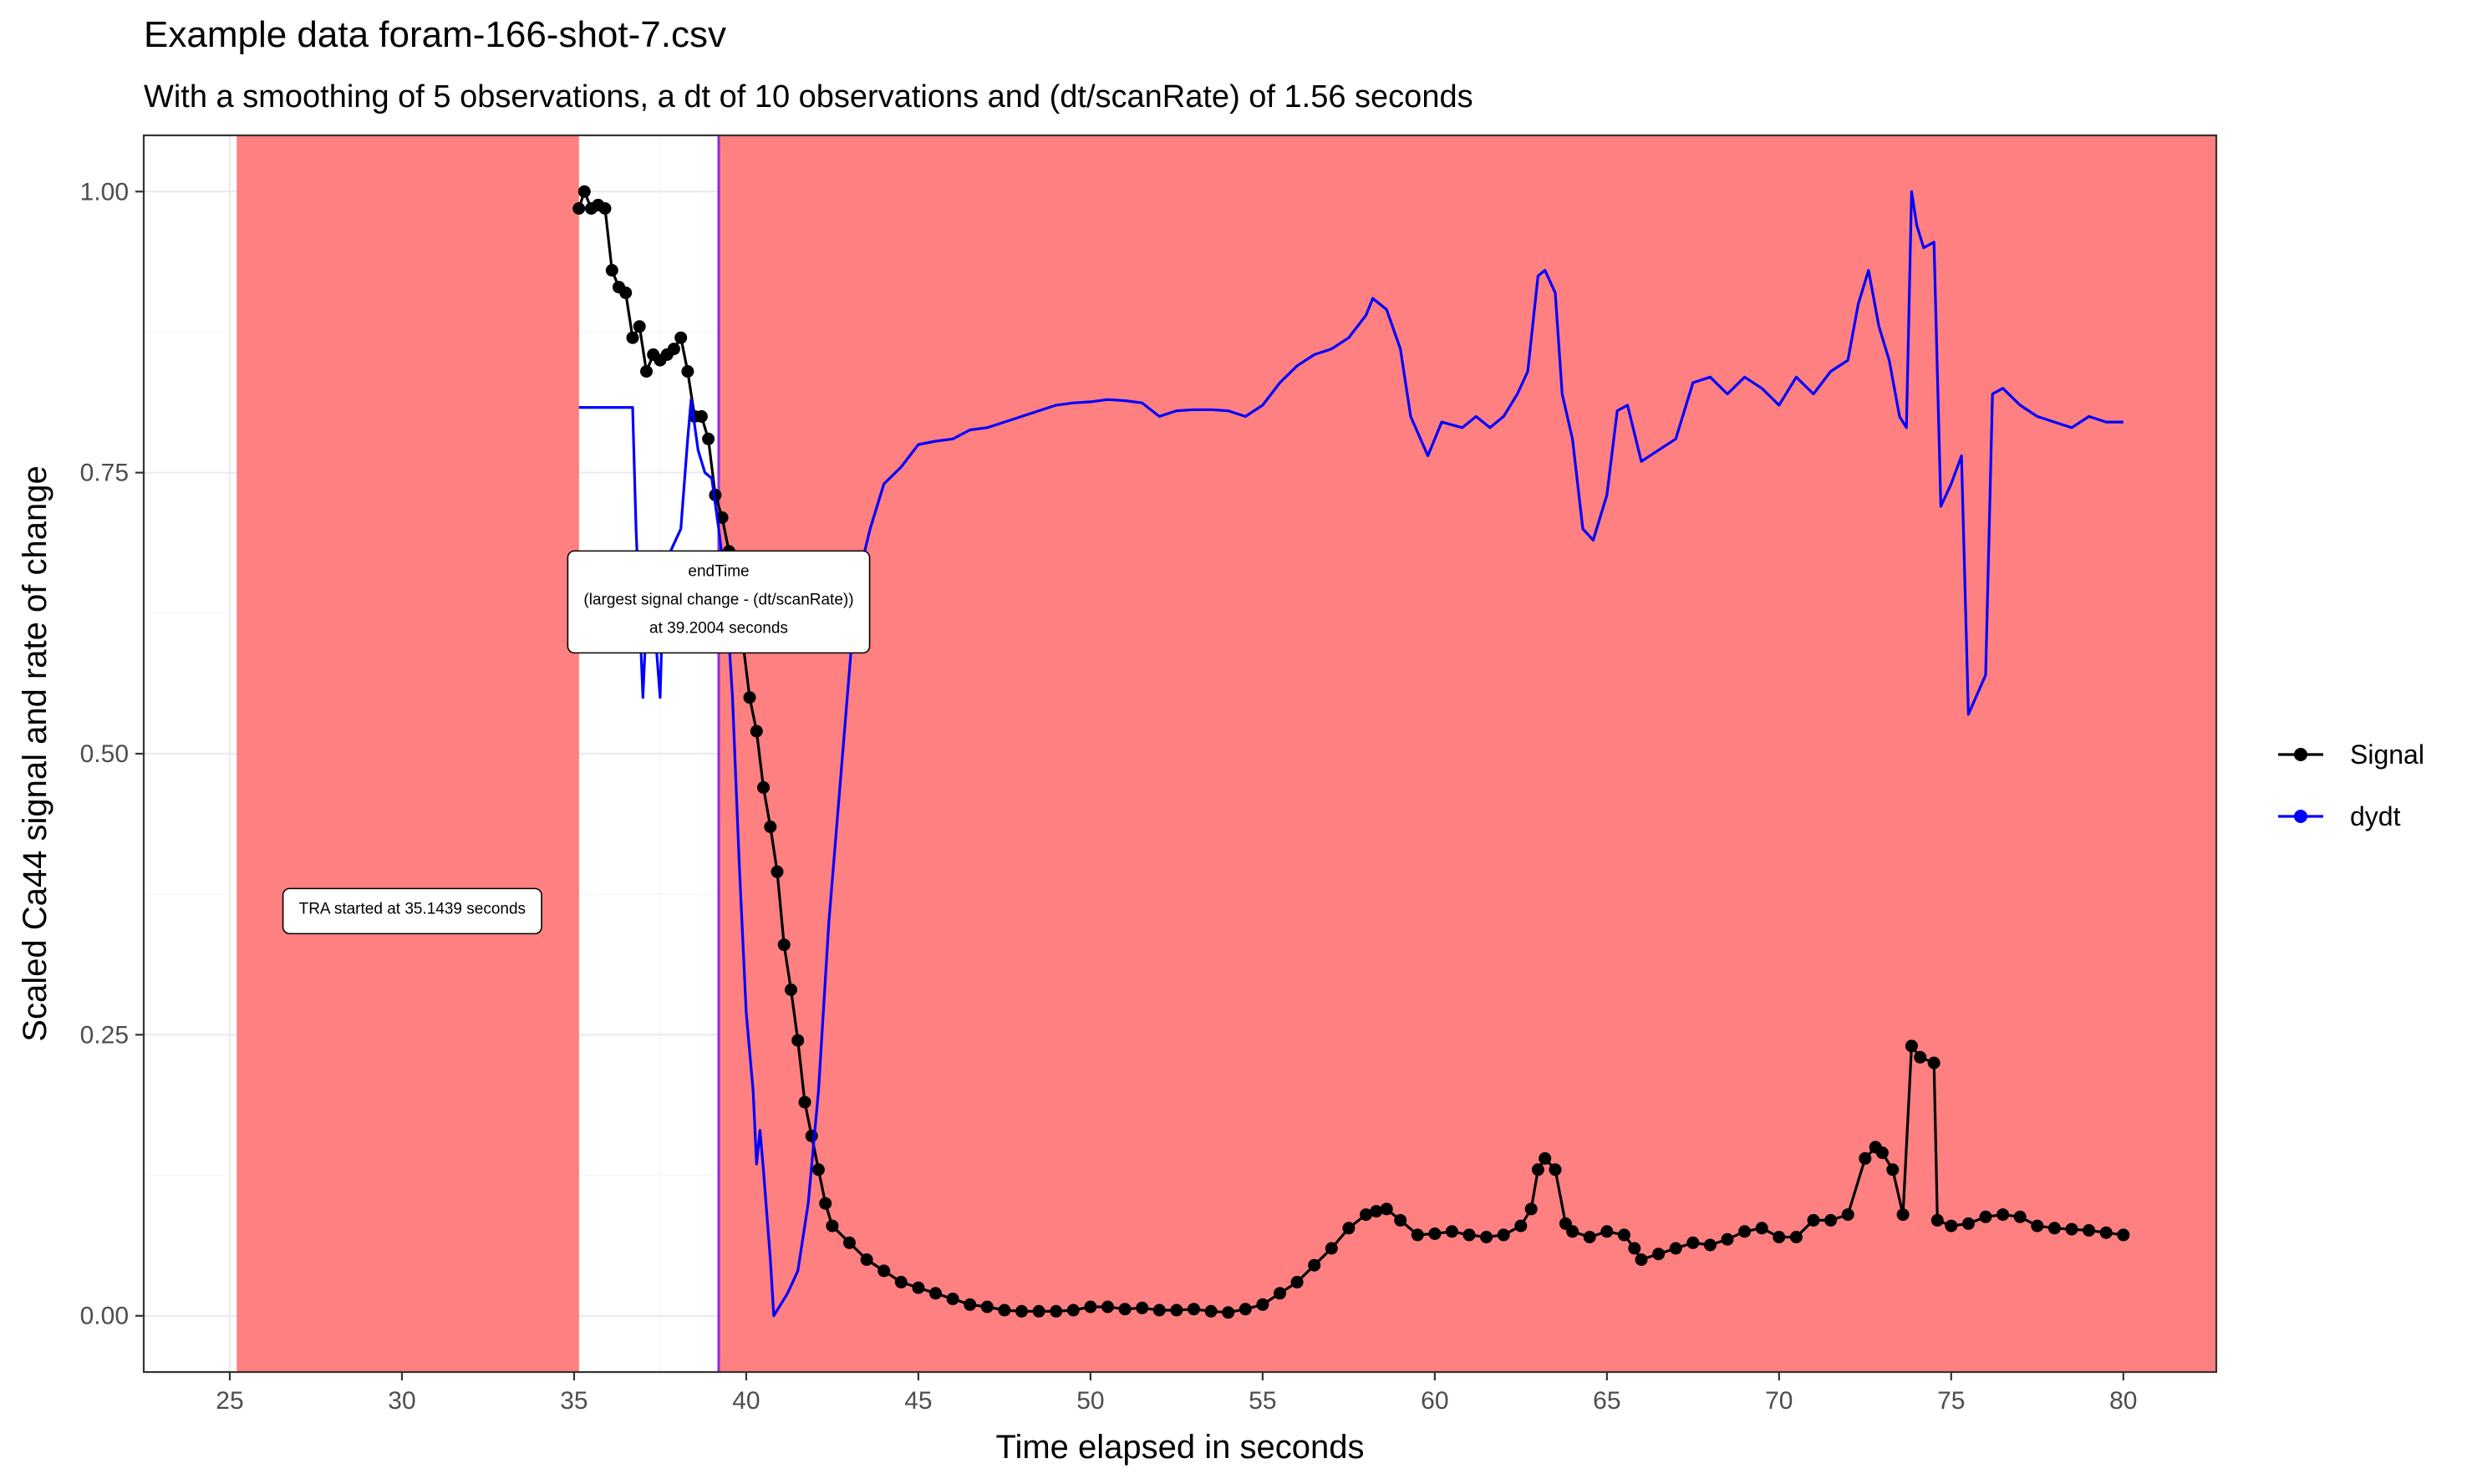 The image size is (2467, 1484). Describe the element at coordinates (35, 753) in the screenshot. I see `y-axis-title: Scaled Ca44 signal and rate of change` at that location.